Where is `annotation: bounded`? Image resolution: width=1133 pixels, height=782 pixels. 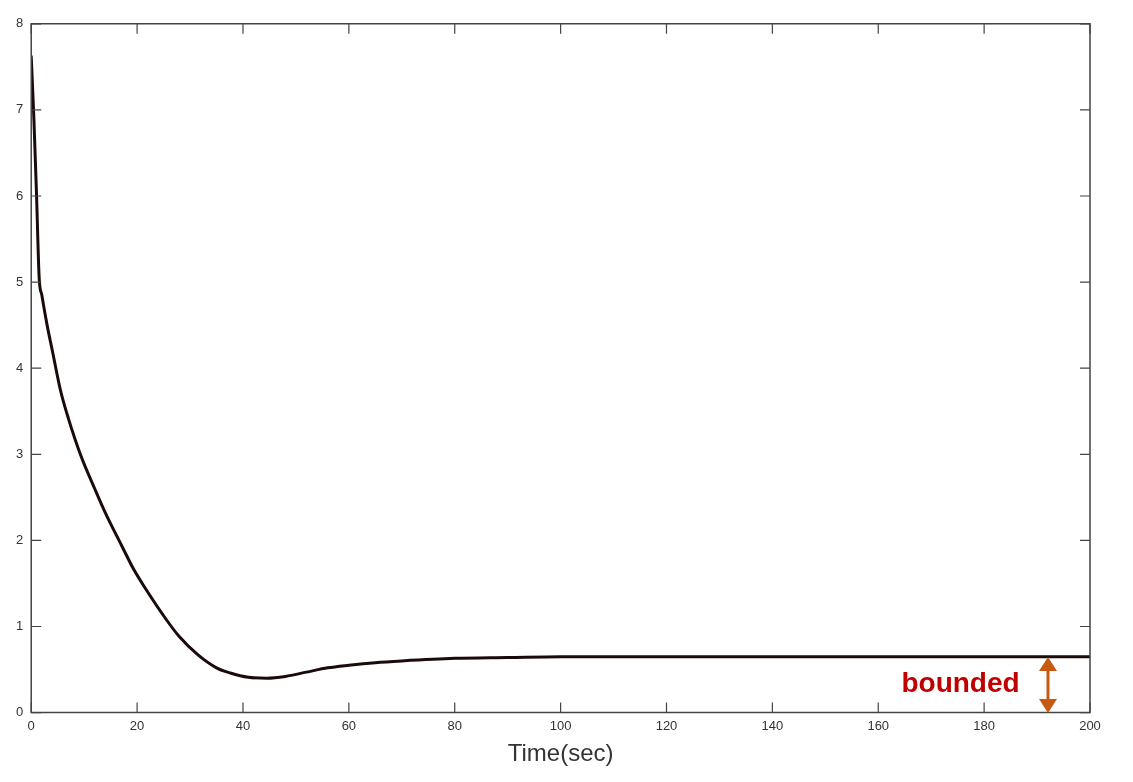 annotation: bounded is located at coordinates (960, 683).